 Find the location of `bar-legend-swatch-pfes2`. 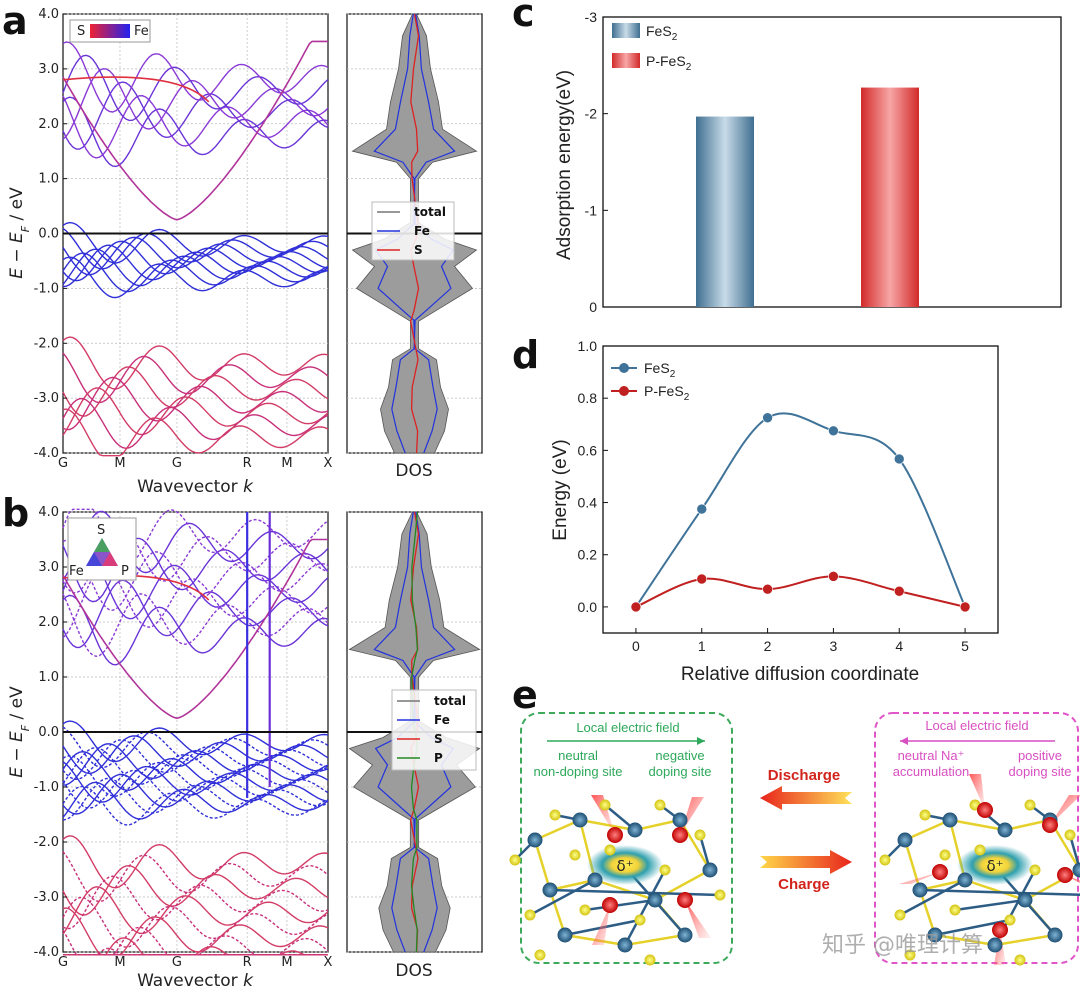

bar-legend-swatch-pfes2 is located at coordinates (626, 60).